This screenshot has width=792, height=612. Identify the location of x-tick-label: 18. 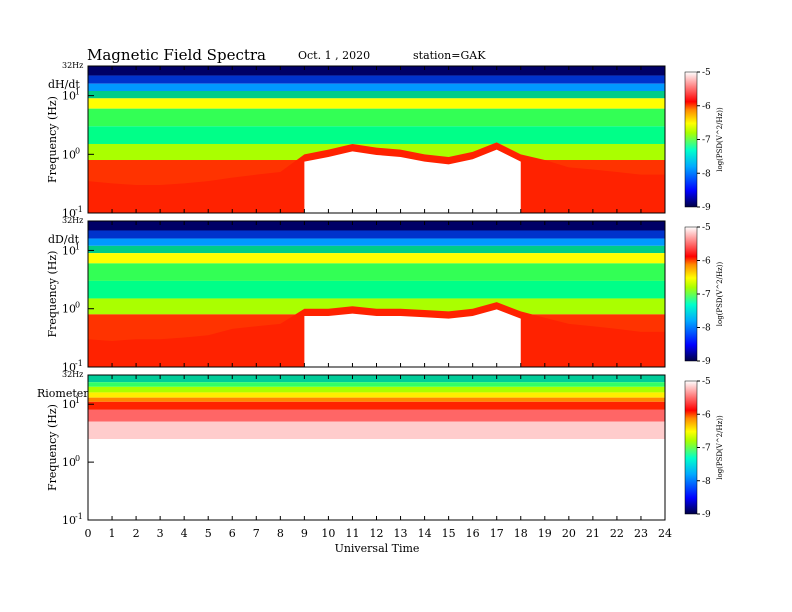
(521, 533).